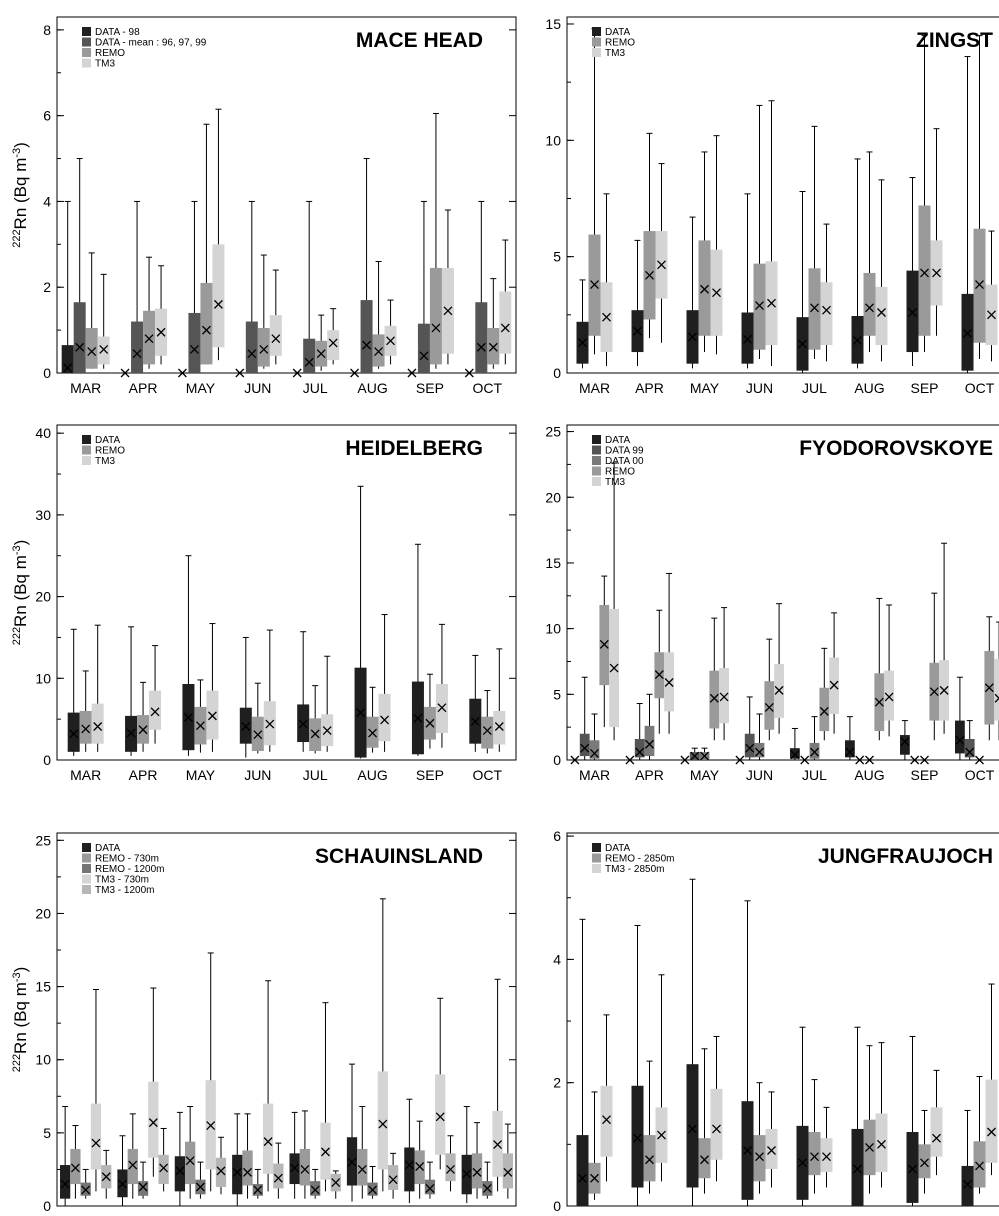 The width and height of the screenshot is (999, 1216). I want to click on x-tick-label: JUL, so click(315, 775).